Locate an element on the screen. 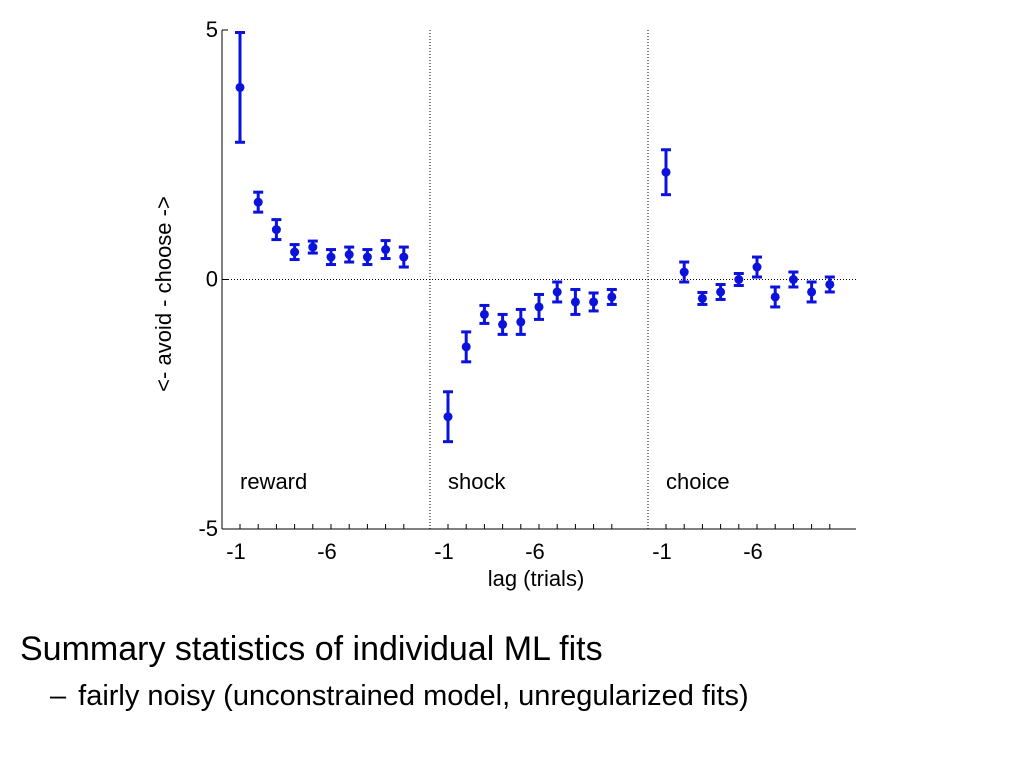 The height and width of the screenshot is (768, 1024). panel-label-shock: shock is located at coordinates (477, 481).